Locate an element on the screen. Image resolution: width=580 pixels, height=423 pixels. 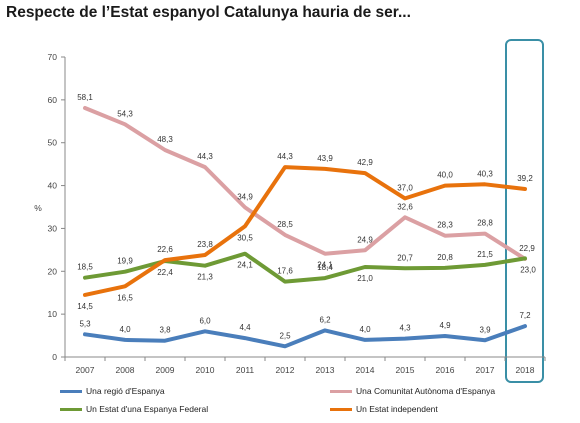
data-label-federal-2014: 21,0 is located at coordinates (365, 278).